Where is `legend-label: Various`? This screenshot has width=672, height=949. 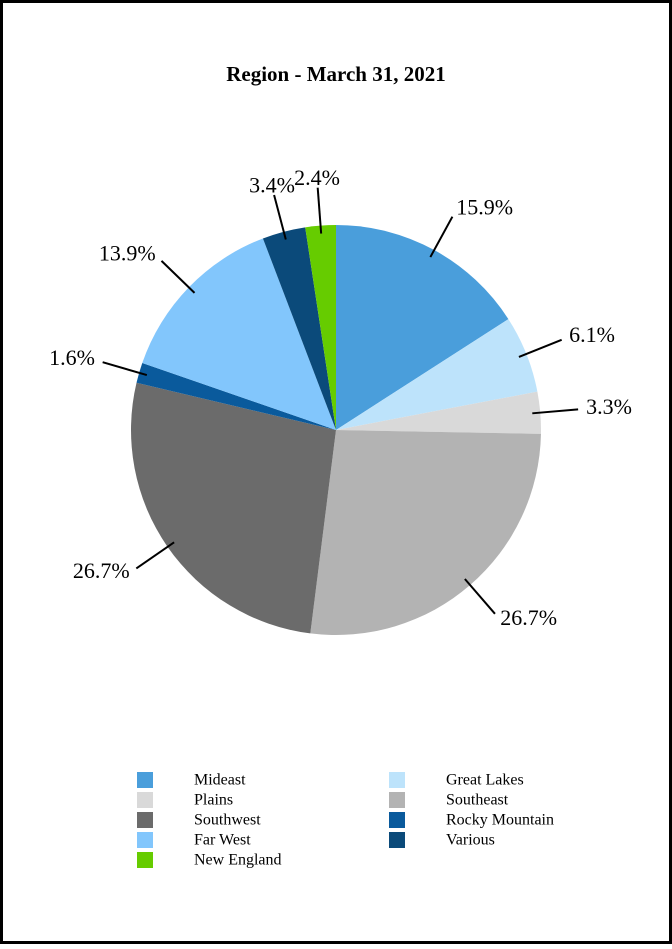
legend-label: Various is located at coordinates (470, 840).